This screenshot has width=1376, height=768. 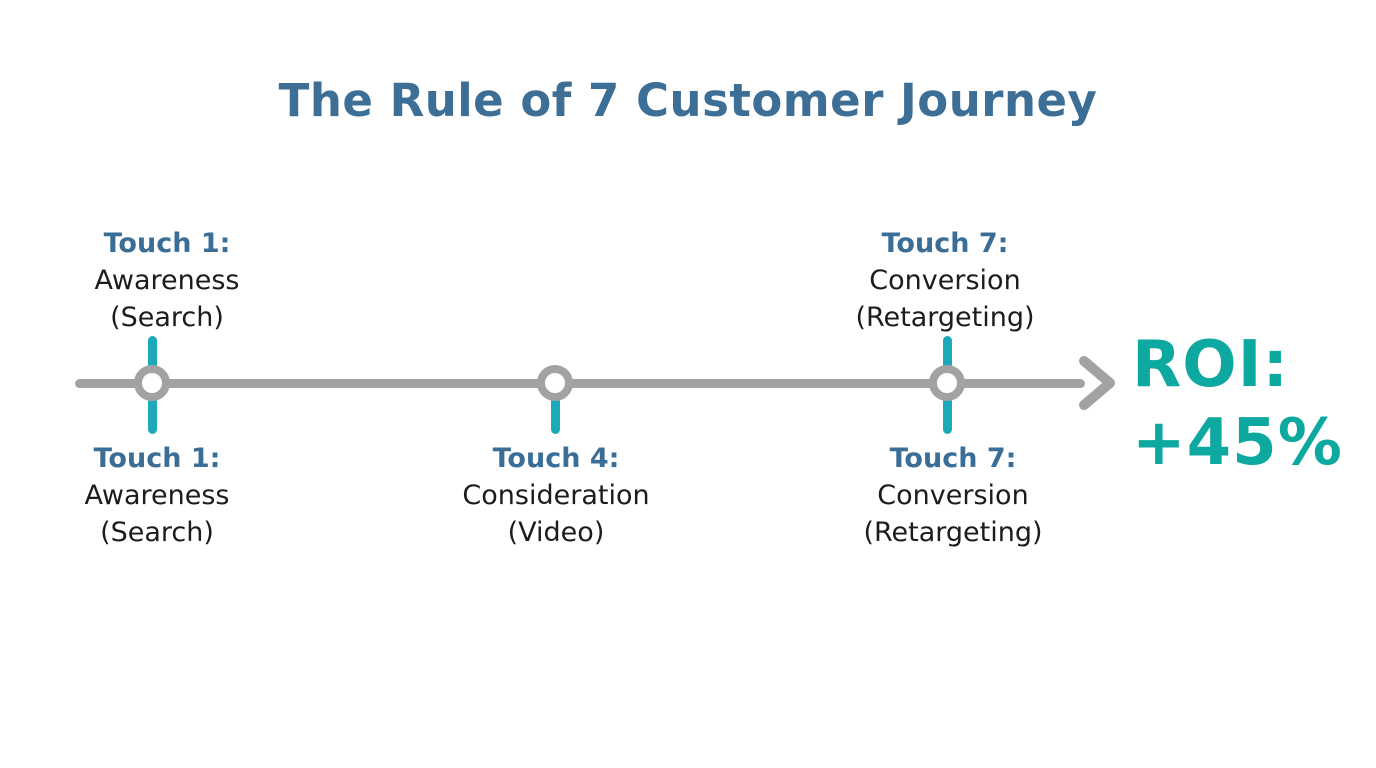 I want to click on touch1-label-below: Touch 1: Awareness (Search), so click(x=157, y=496).